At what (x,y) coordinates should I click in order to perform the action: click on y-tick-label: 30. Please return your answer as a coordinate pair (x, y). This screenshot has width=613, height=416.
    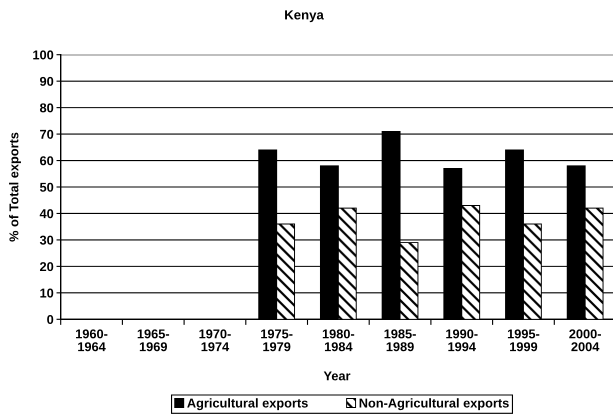
    Looking at the image, I should click on (47, 240).